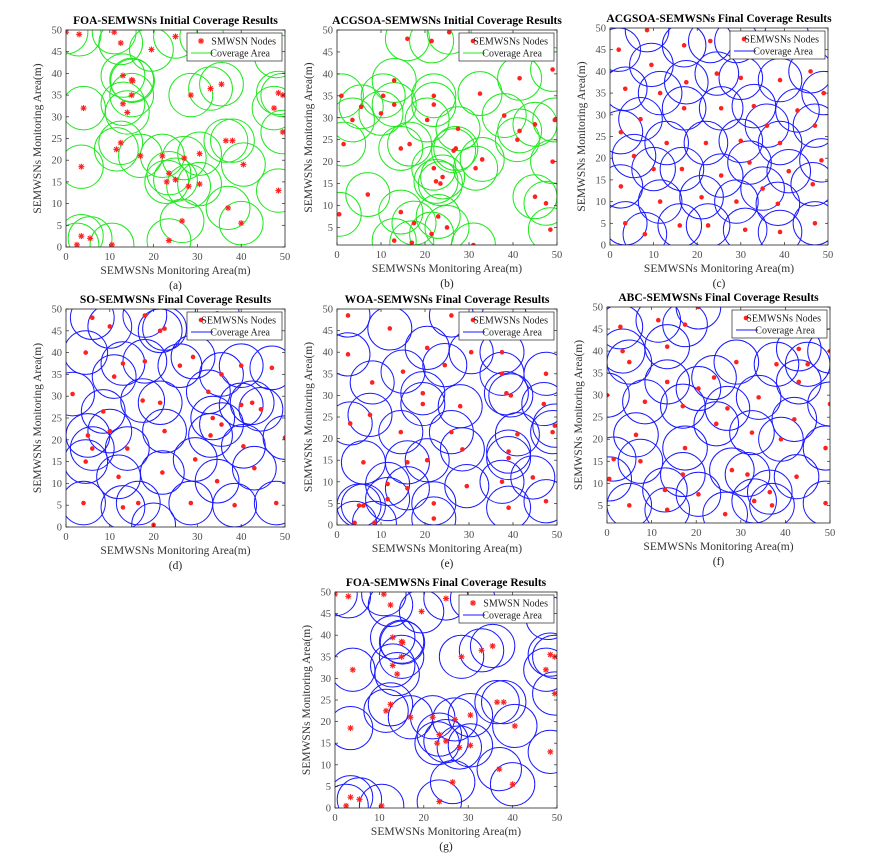 Image resolution: width=887 pixels, height=863 pixels. What do you see at coordinates (601, 72) in the screenshot?
I see `y-tick-label: 40` at bounding box center [601, 72].